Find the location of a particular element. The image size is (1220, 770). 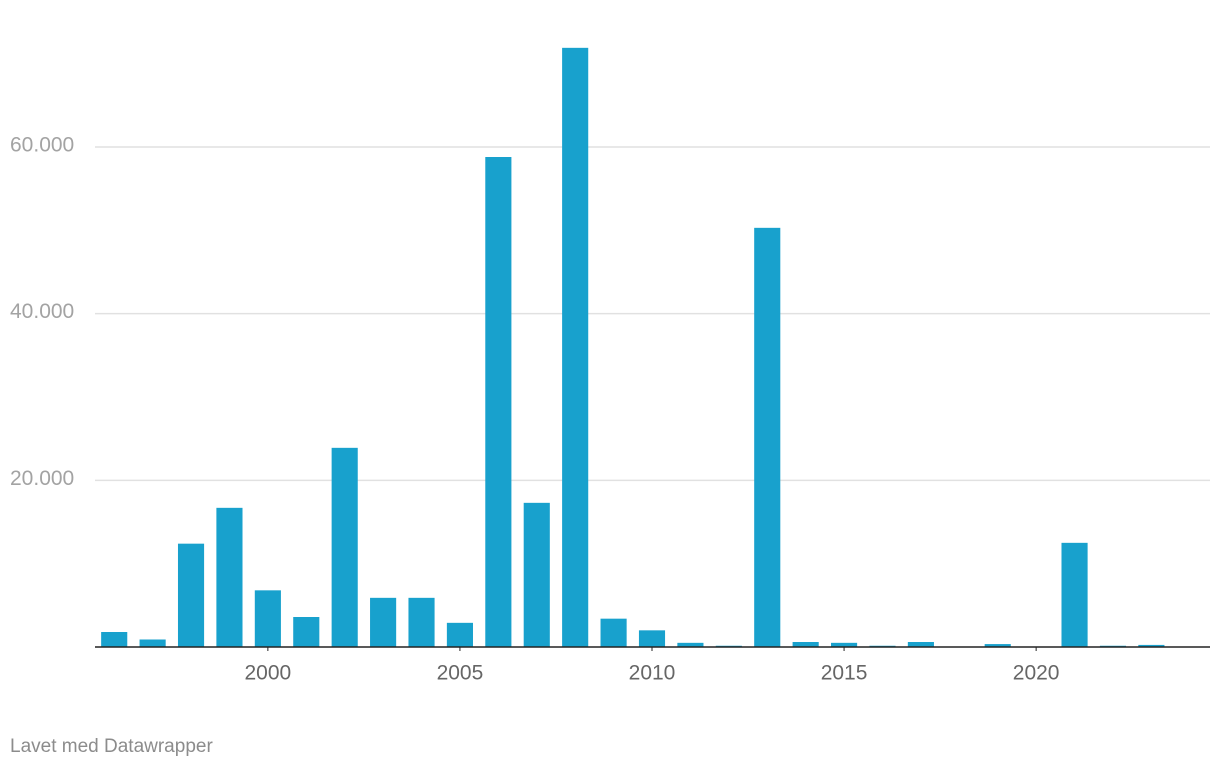

x-tick-label: 2020 is located at coordinates (1036, 673).